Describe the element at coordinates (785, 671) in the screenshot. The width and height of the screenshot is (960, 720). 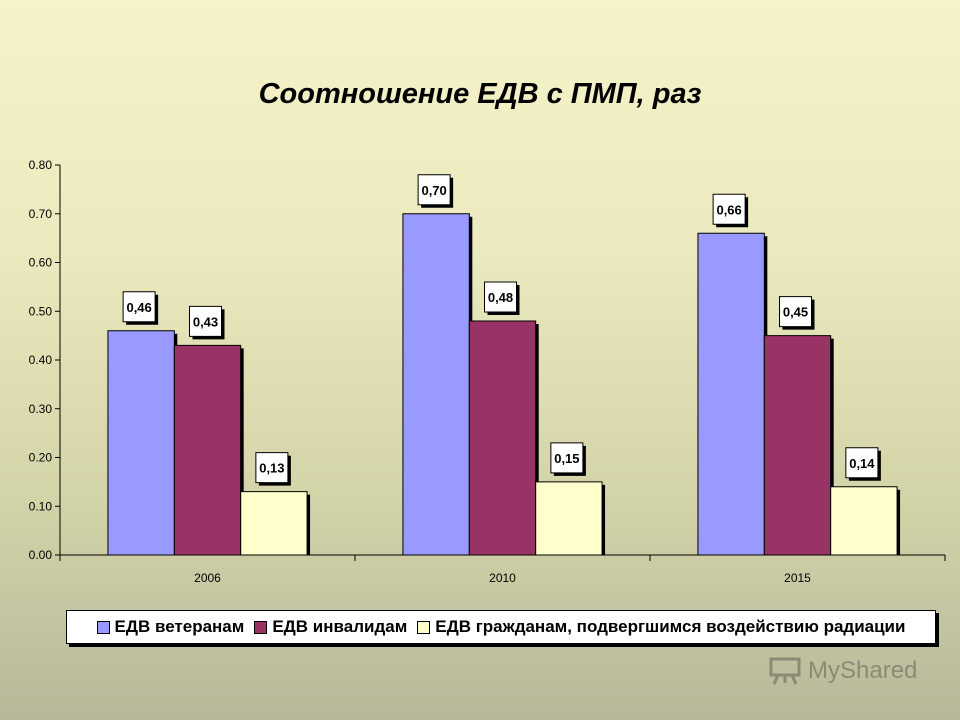
I see `presentation-board-icon` at that location.